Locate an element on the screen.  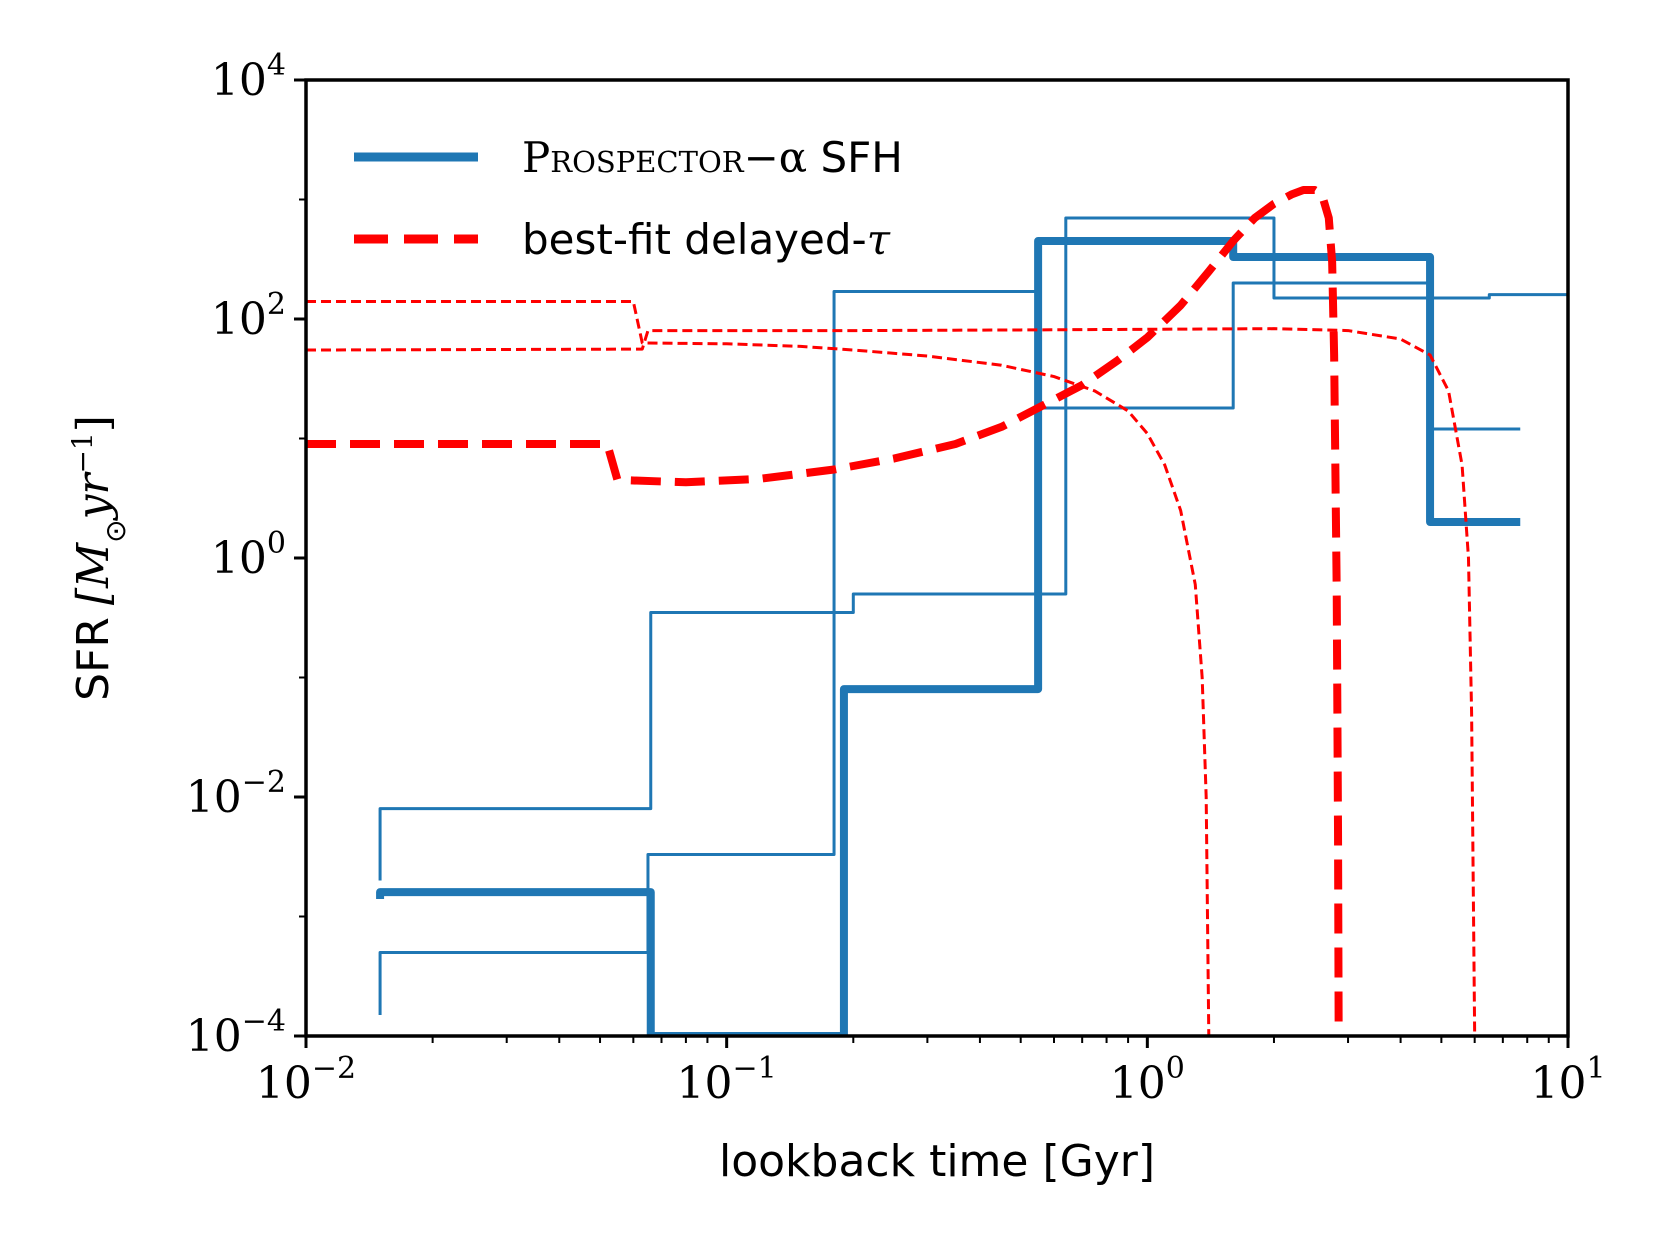
y-axis-label-sun: ⊙ is located at coordinates (115, 530).